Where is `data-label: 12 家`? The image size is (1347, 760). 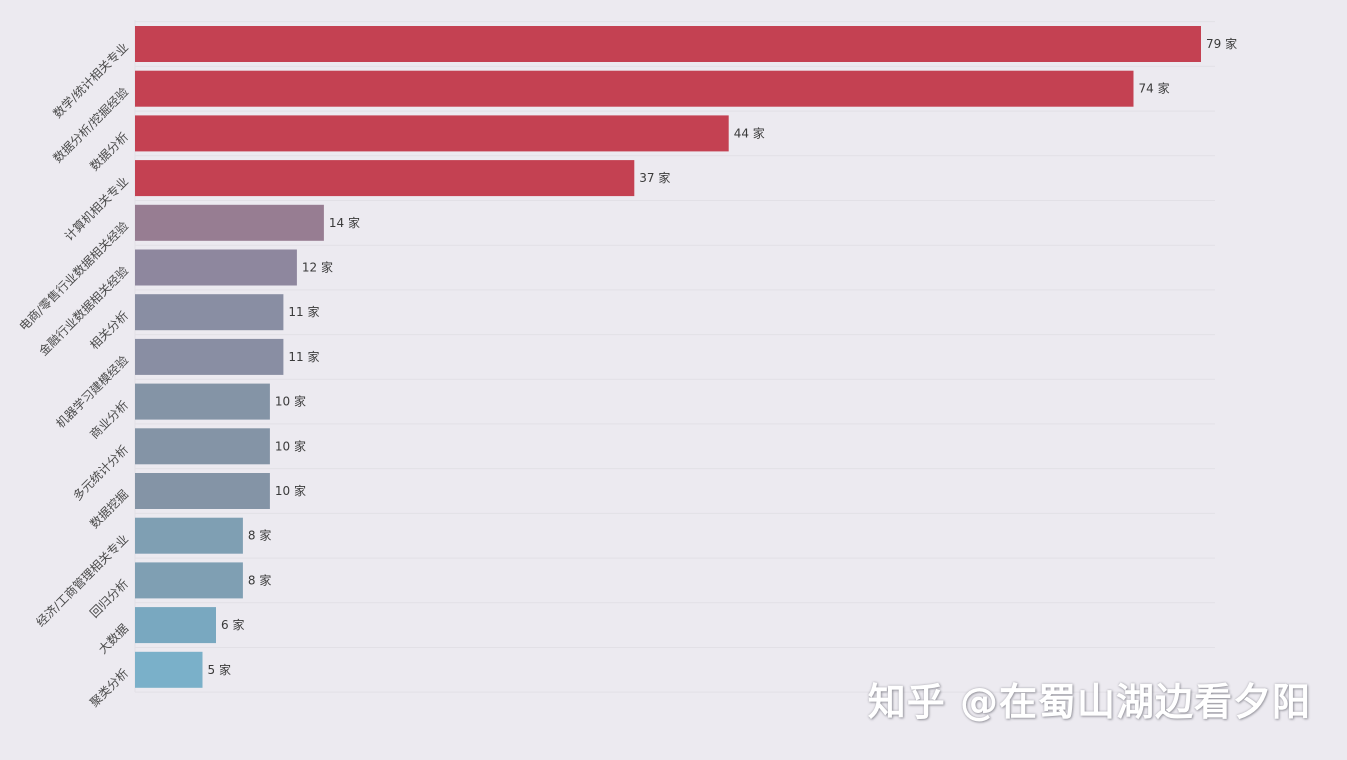
data-label: 12 家 is located at coordinates (317, 267).